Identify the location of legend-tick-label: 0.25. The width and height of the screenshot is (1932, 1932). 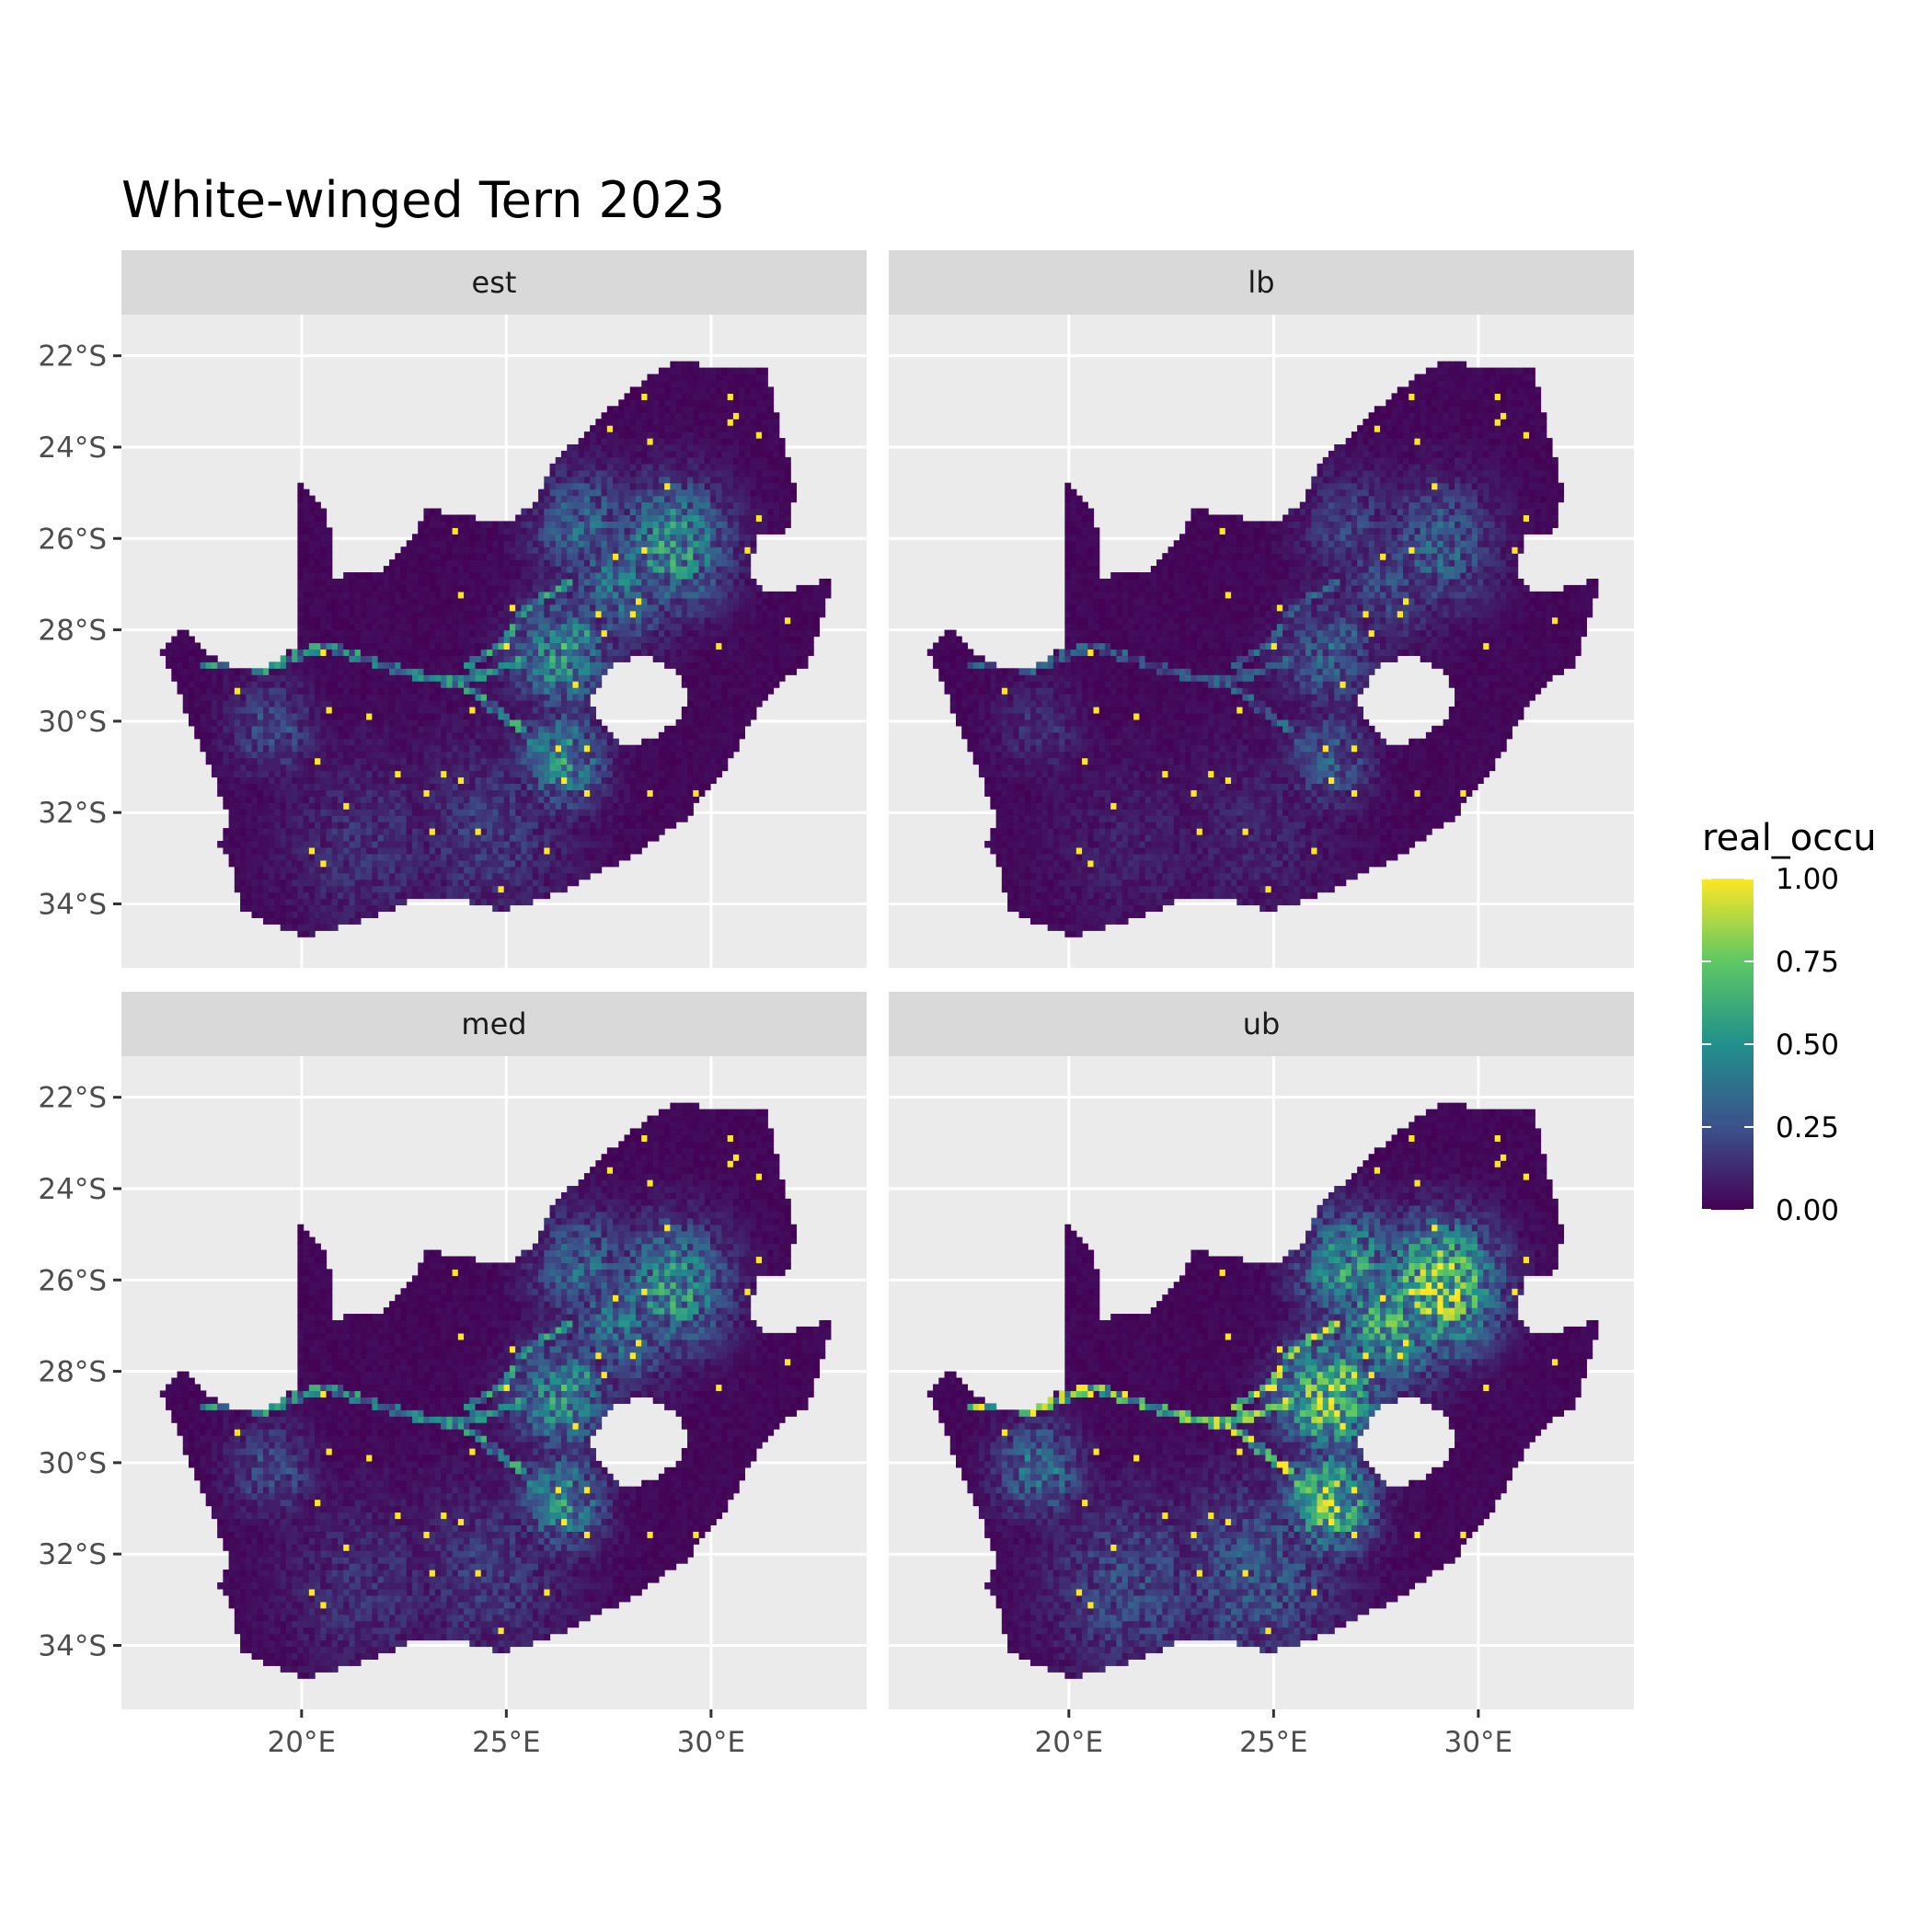
(1807, 1127).